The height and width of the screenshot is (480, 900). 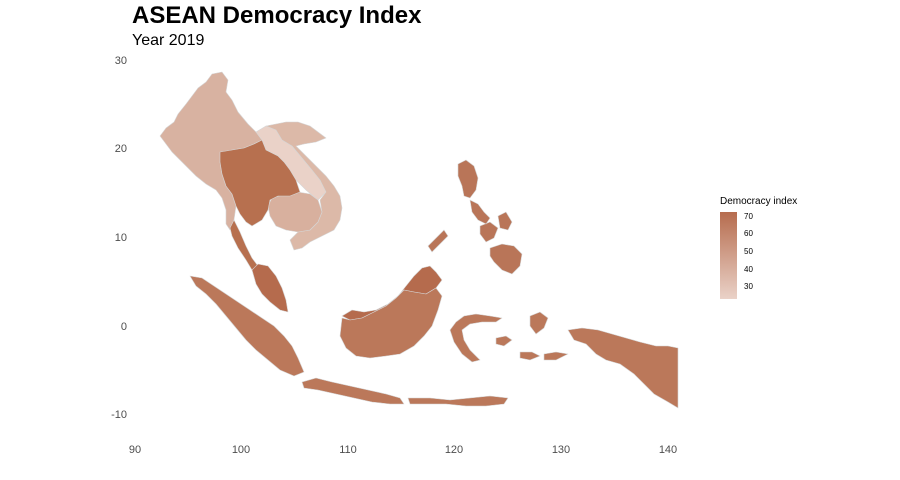 I want to click on y-tick-label: 10, so click(x=121, y=238).